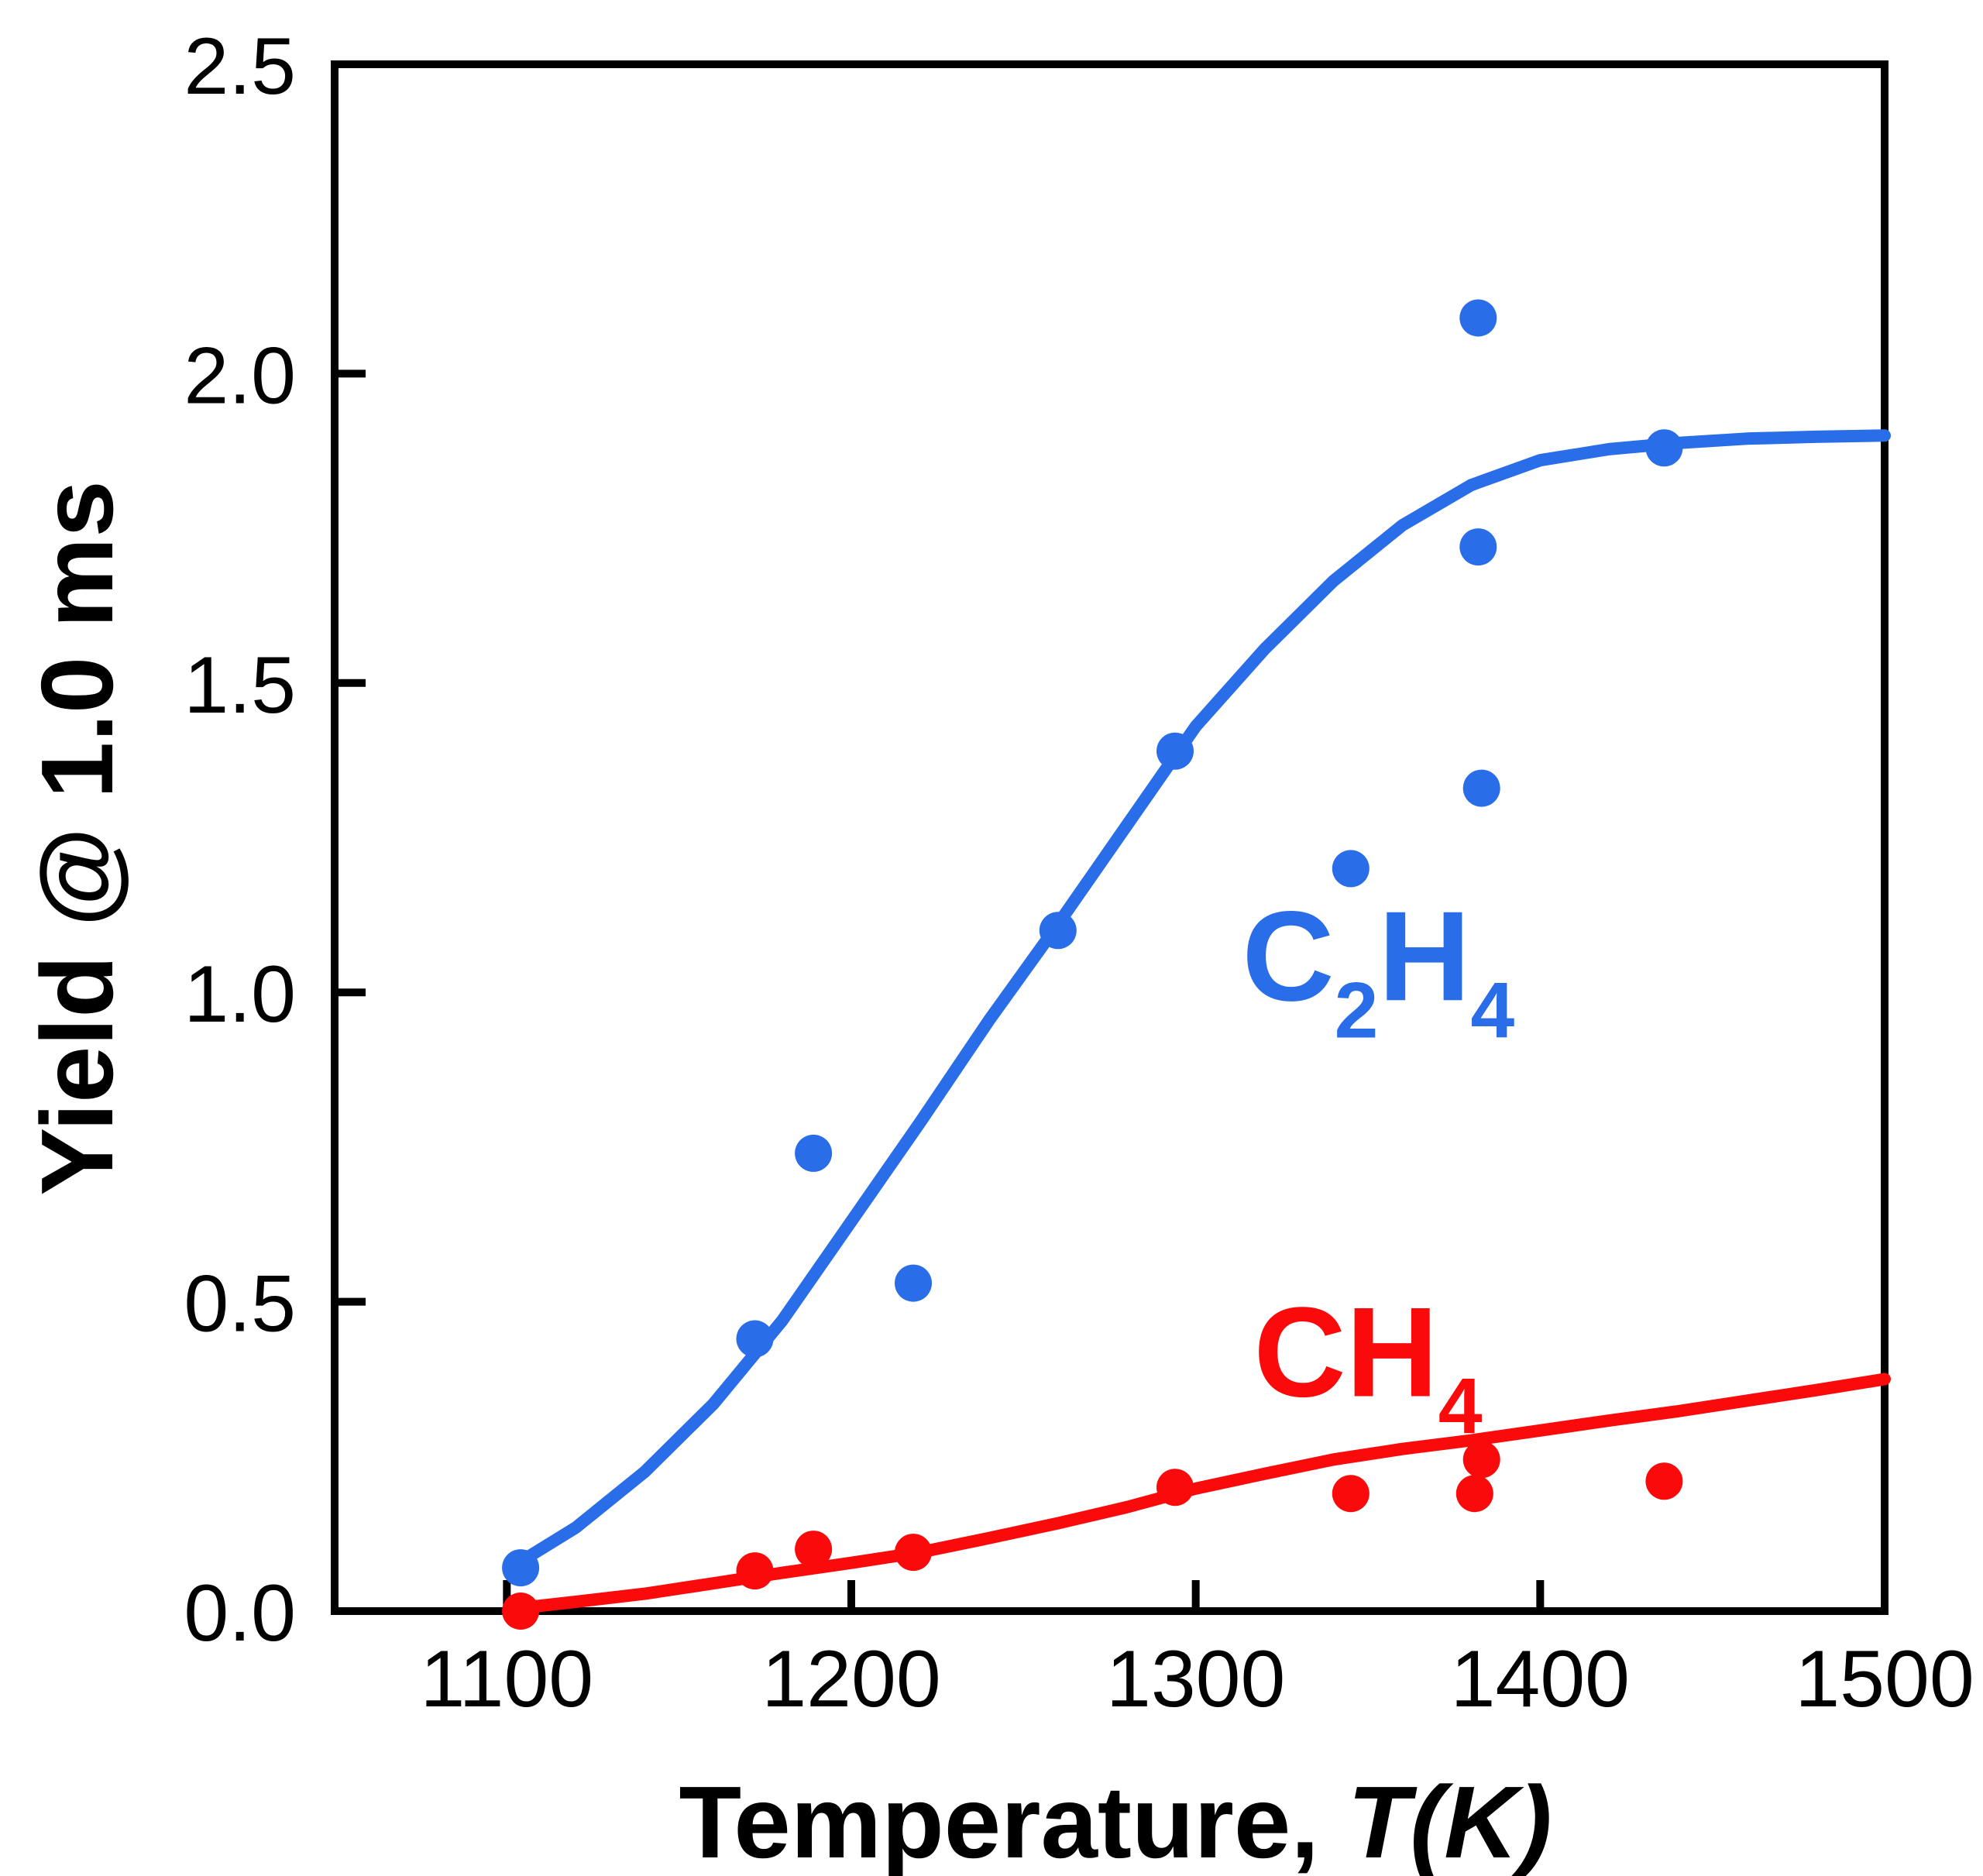 Image resolution: width=1983 pixels, height=1876 pixels. I want to click on x-axis-tick-label: 1500, so click(1884, 1679).